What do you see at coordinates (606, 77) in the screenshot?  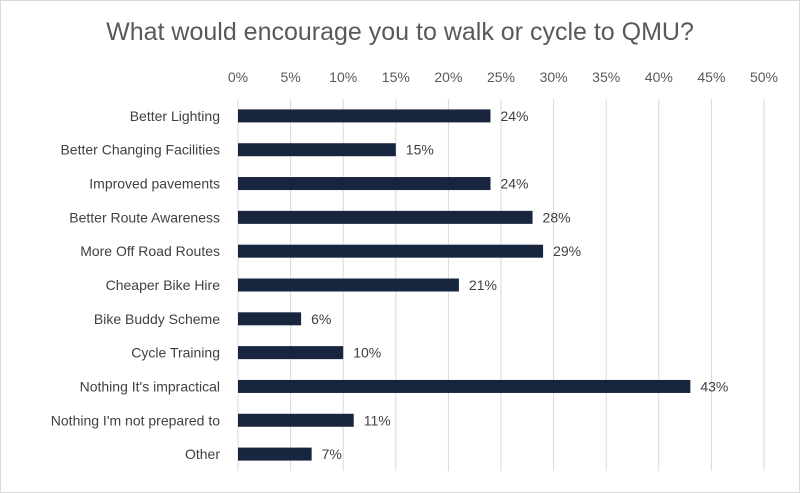 I see `x-tick-label: 35%` at bounding box center [606, 77].